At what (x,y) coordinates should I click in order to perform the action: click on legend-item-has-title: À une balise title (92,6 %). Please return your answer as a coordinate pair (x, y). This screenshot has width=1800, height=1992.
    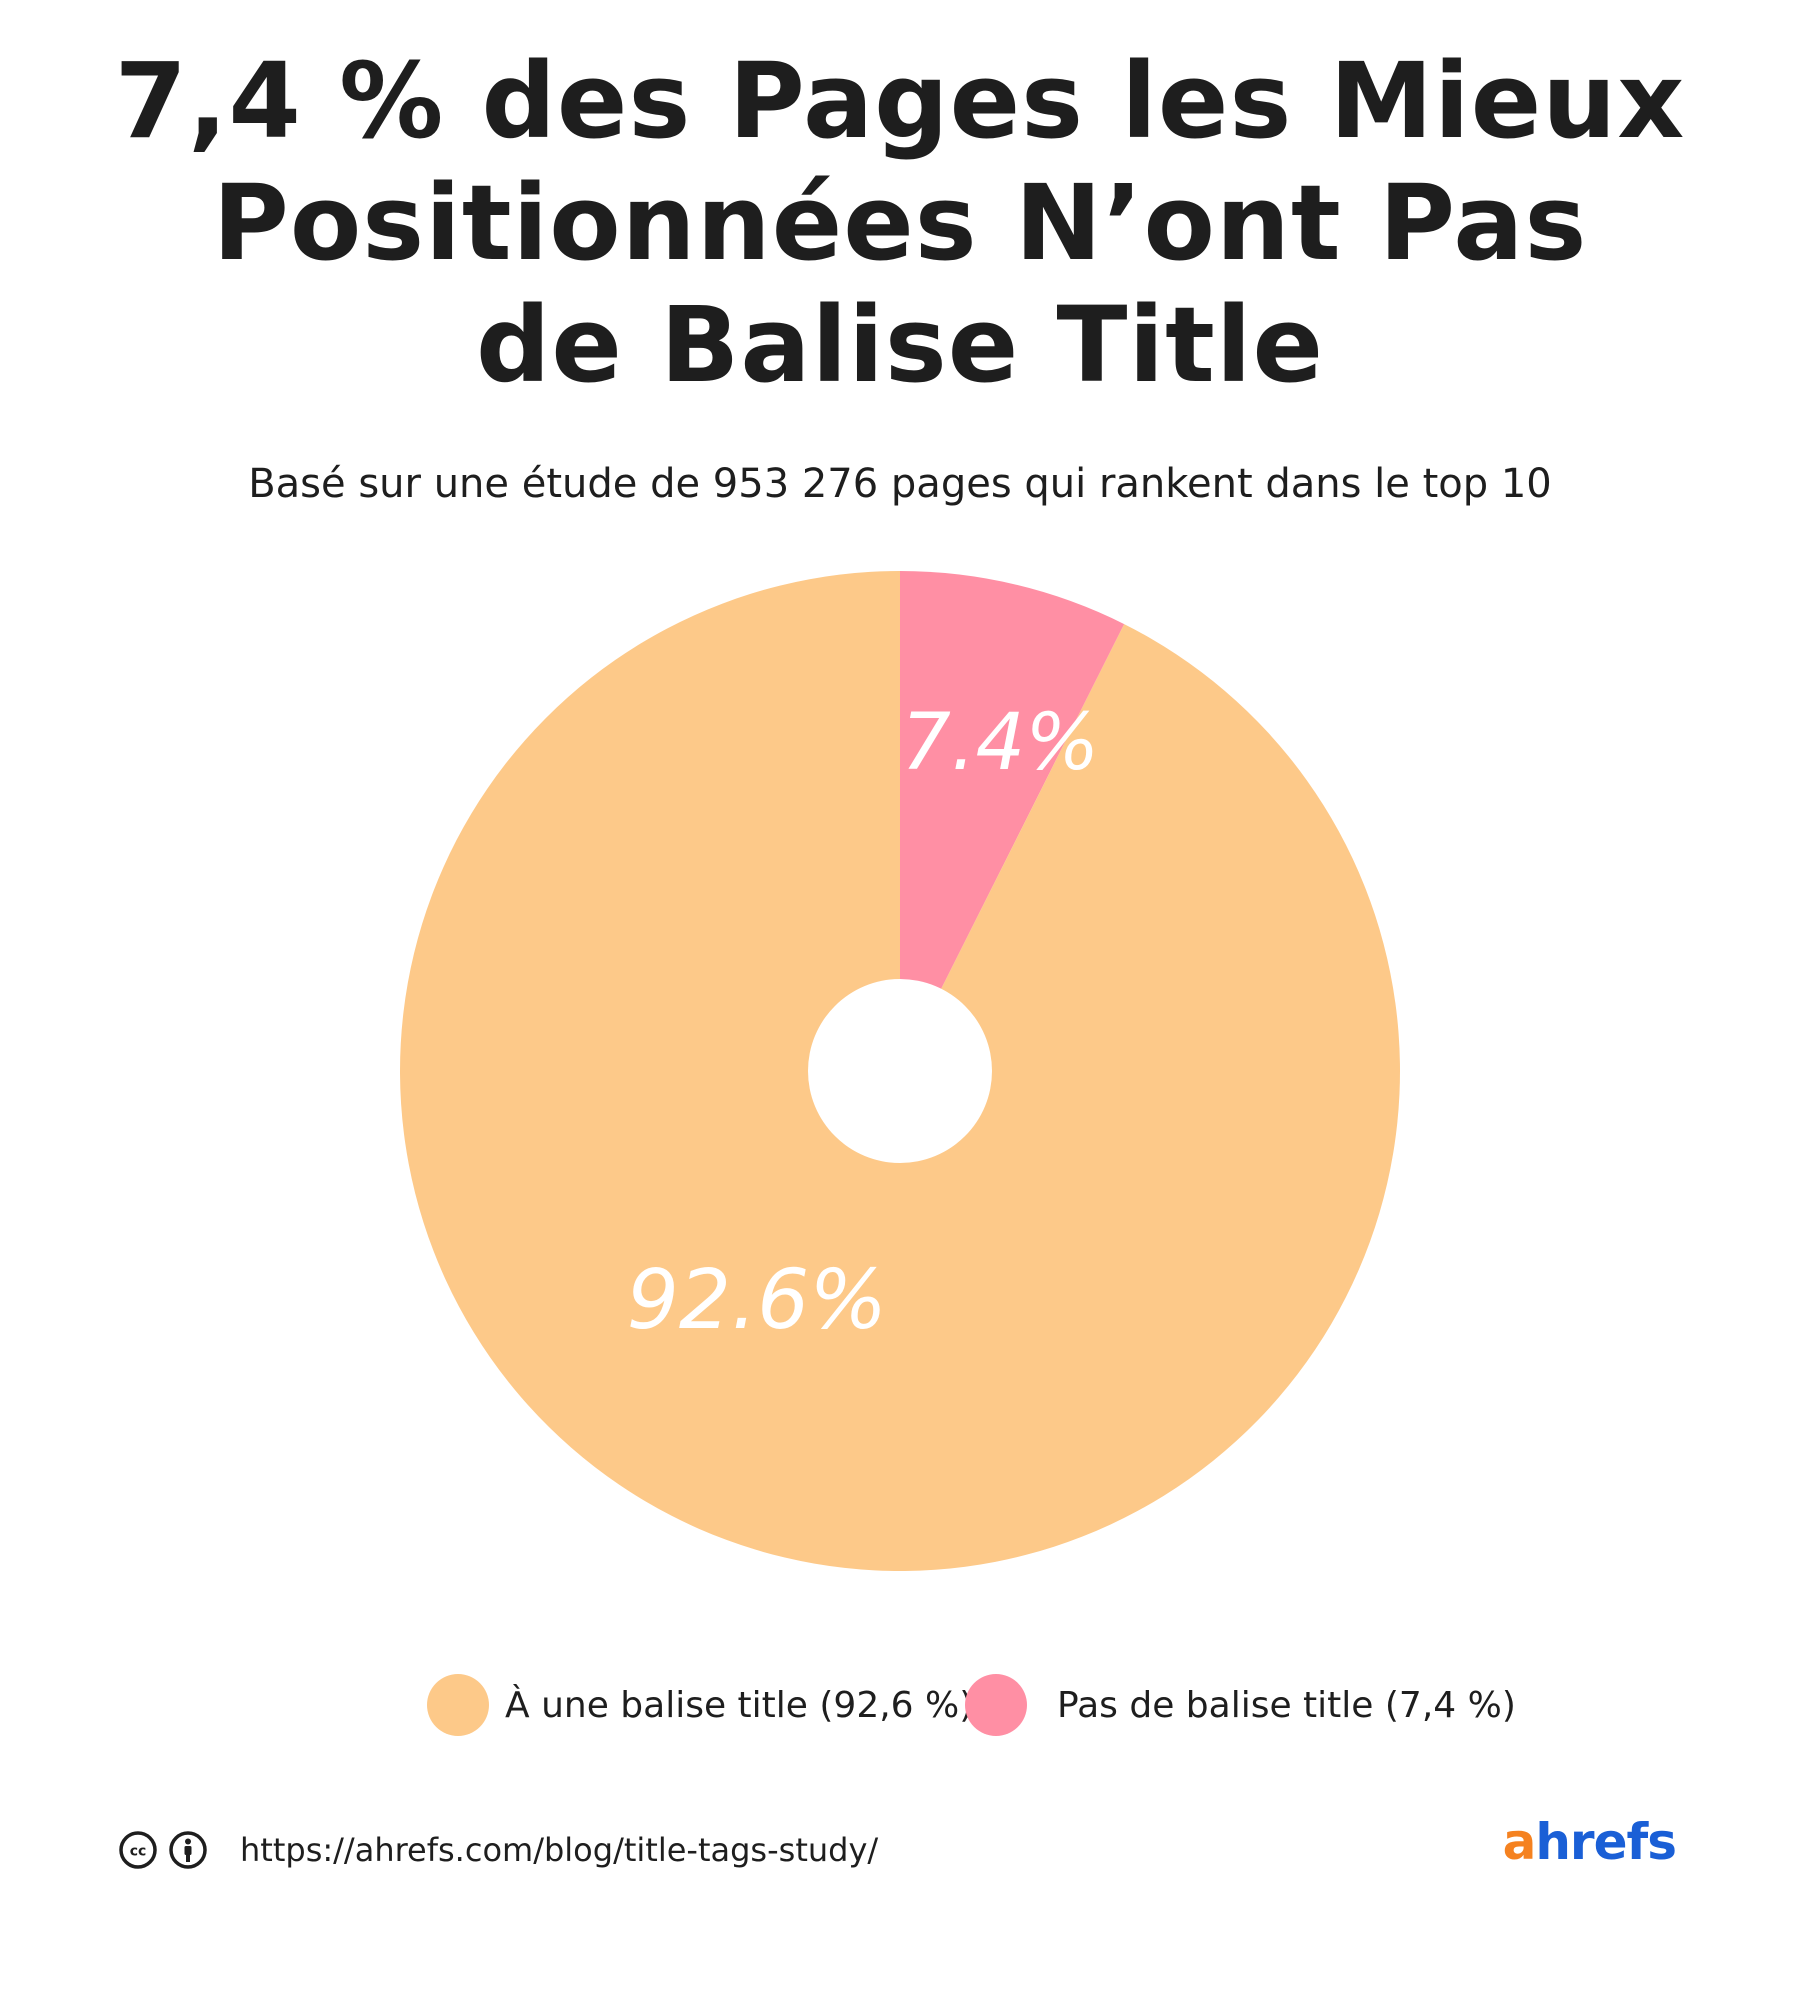
    Looking at the image, I should click on (700, 1705).